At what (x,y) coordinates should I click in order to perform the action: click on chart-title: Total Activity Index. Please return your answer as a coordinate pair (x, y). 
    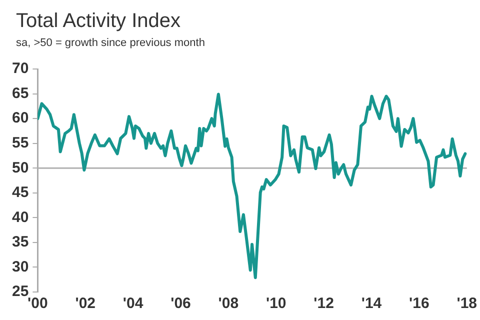
    Looking at the image, I should click on (98, 21).